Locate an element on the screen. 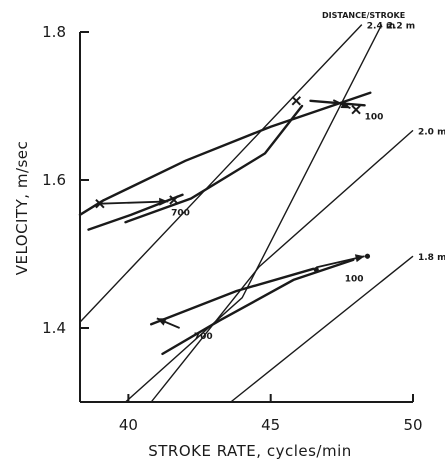 The width and height of the screenshot is (445, 462). y-tick-label: 1.4 is located at coordinates (54, 328).